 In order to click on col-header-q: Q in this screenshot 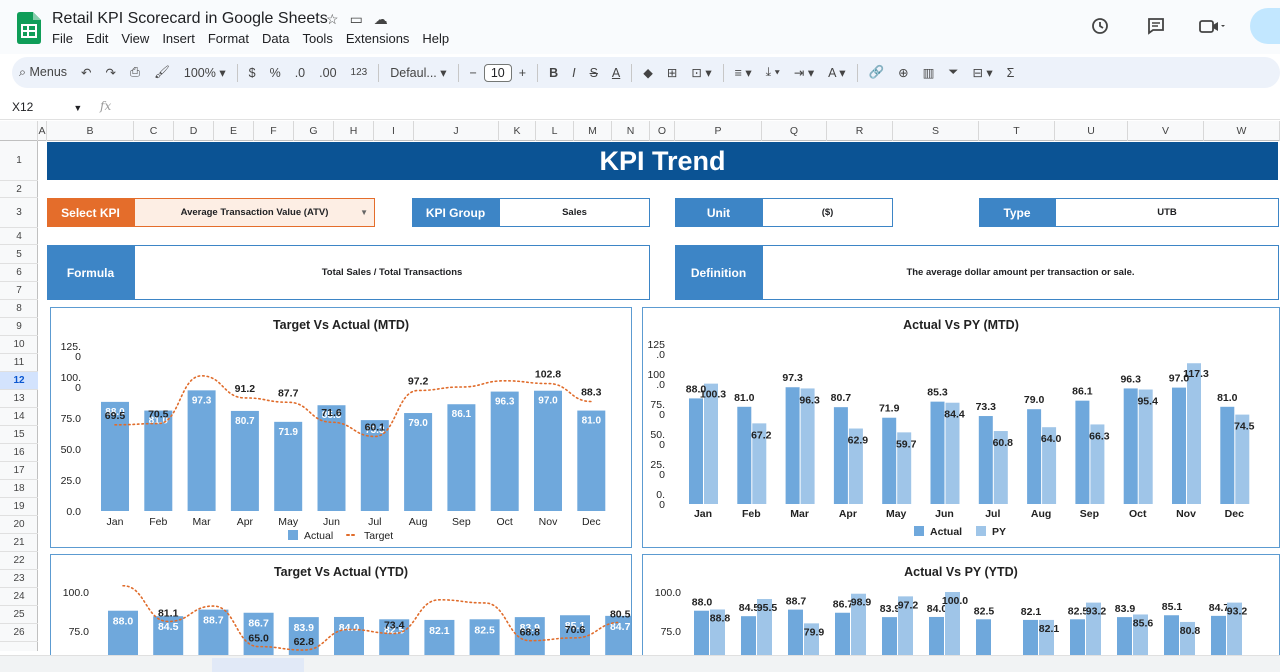, I will do `click(794, 131)`.